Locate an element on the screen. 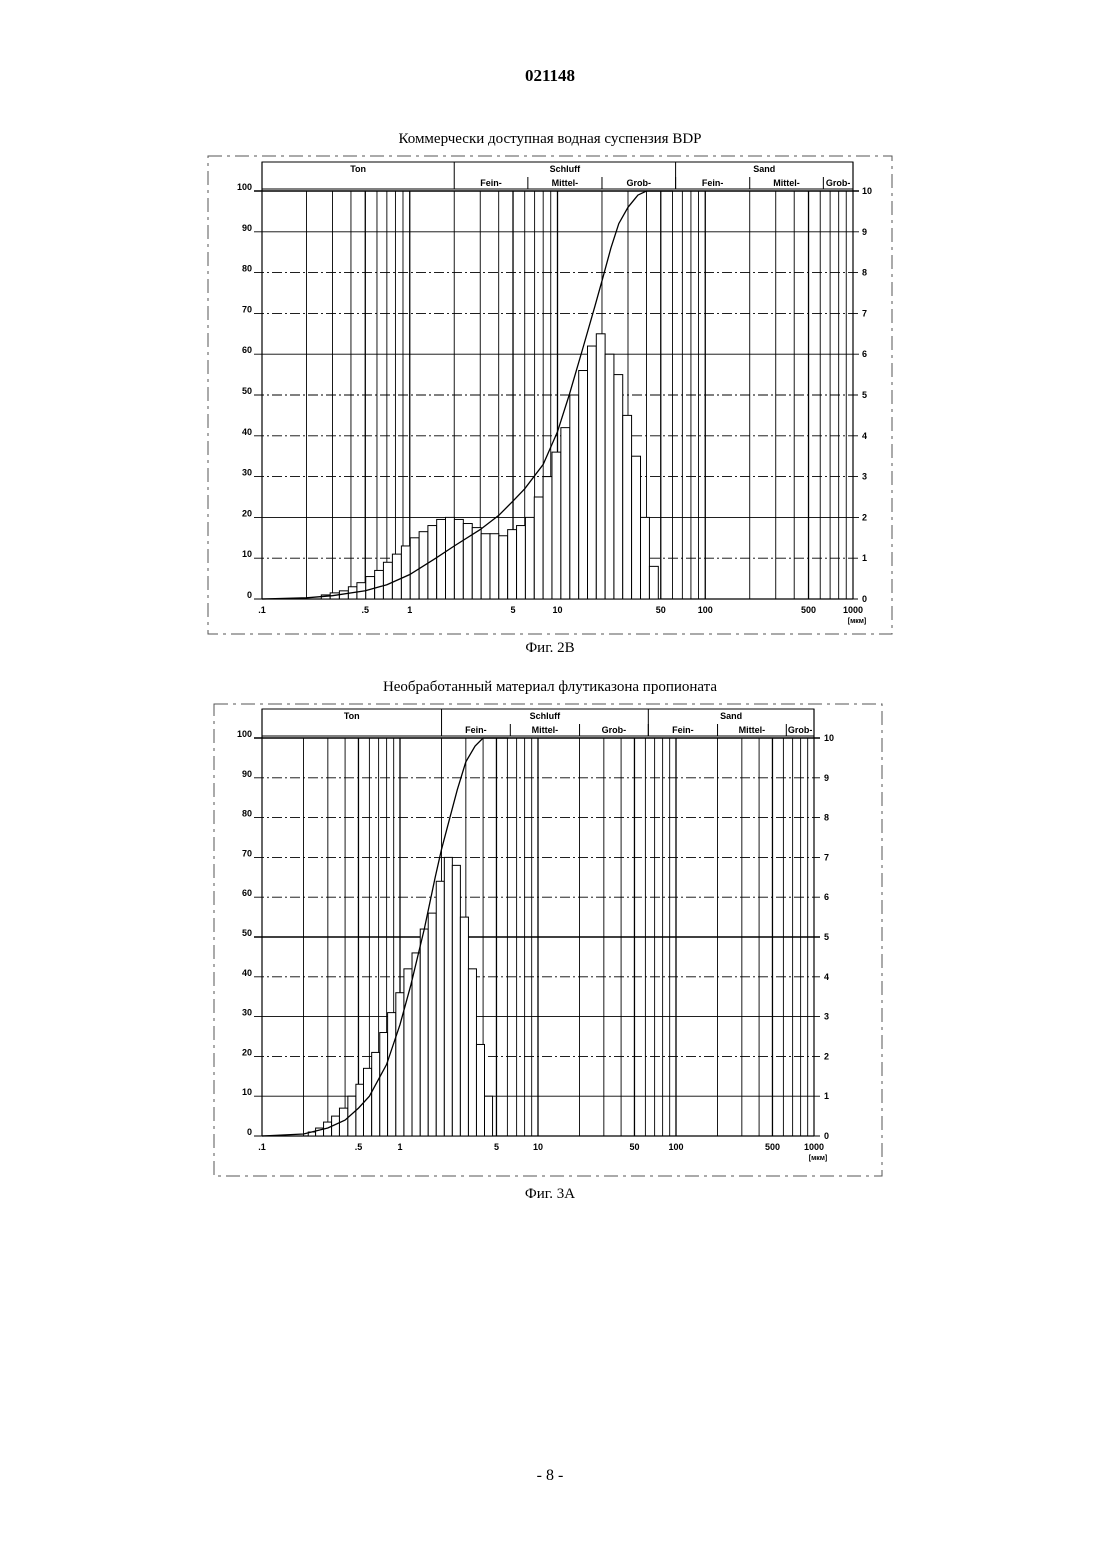  page-number: - 8 - is located at coordinates (550, 1476).